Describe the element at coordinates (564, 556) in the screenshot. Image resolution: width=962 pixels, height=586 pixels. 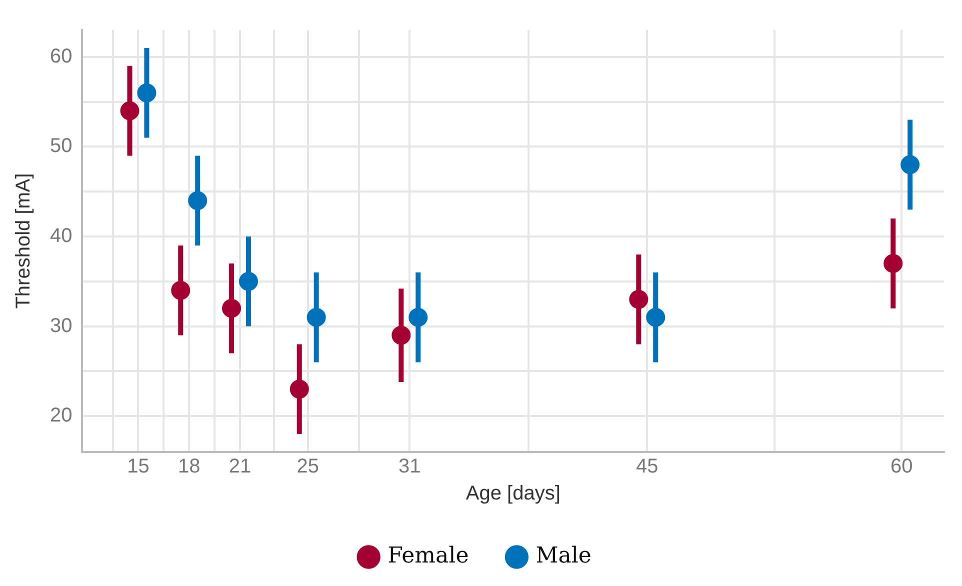
I see `legend-label: Male` at that location.